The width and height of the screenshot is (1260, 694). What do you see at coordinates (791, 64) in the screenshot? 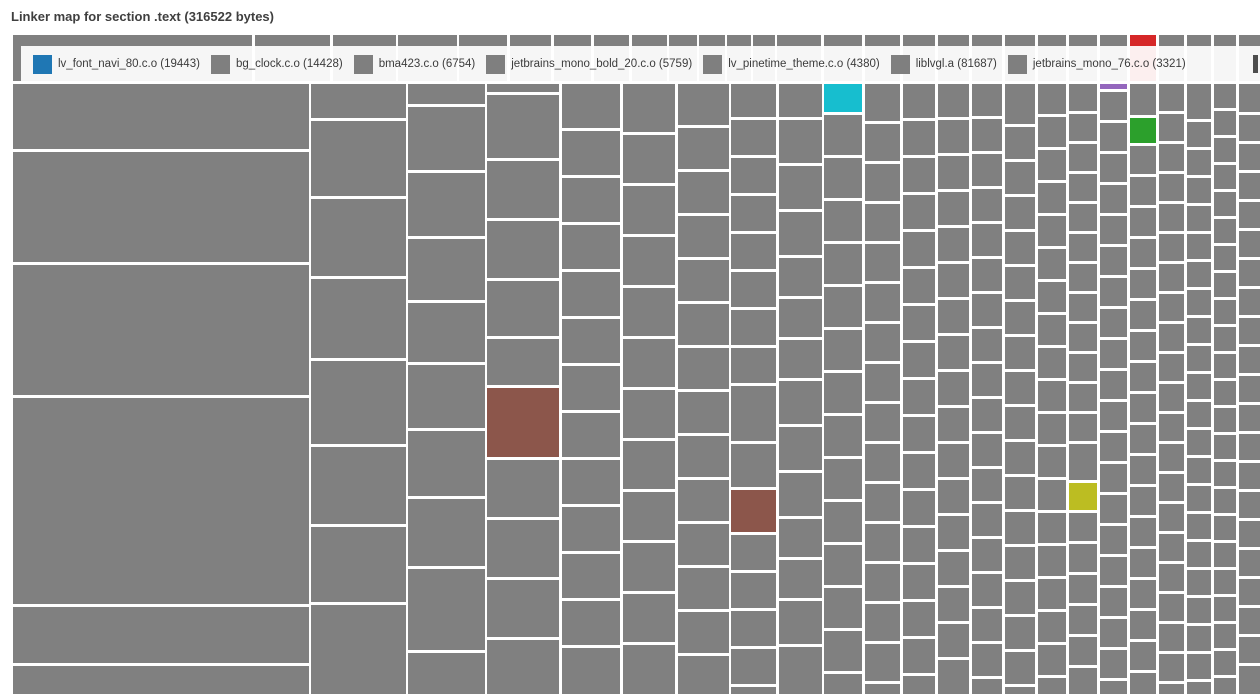
I see `legend-item: lv_pinetime_theme.c.o (4380)` at bounding box center [791, 64].